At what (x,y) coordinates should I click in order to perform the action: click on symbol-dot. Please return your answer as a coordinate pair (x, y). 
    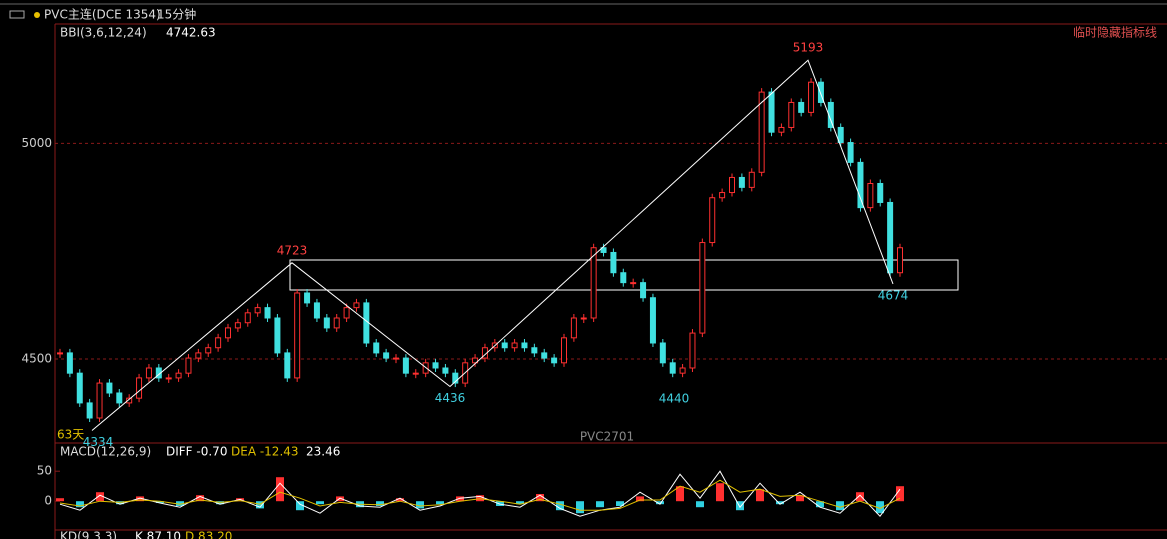
    Looking at the image, I should click on (37, 15).